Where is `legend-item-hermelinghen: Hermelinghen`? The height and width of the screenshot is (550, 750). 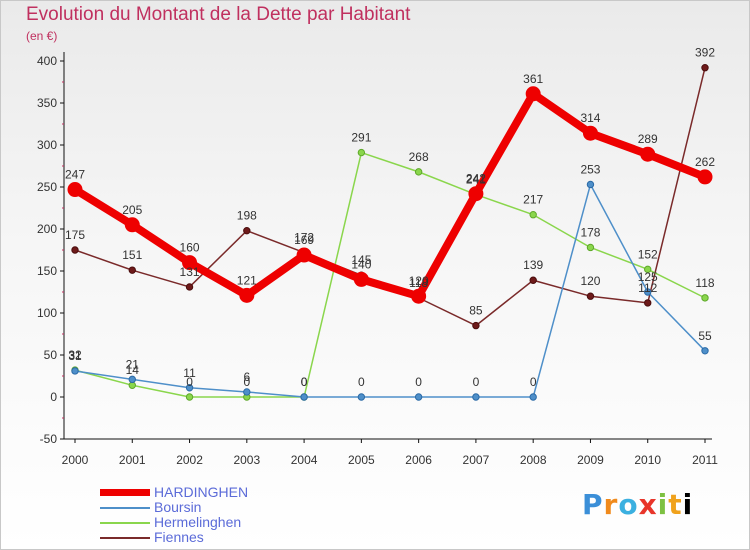 legend-item-hermelinghen: Hermelinghen is located at coordinates (174, 522).